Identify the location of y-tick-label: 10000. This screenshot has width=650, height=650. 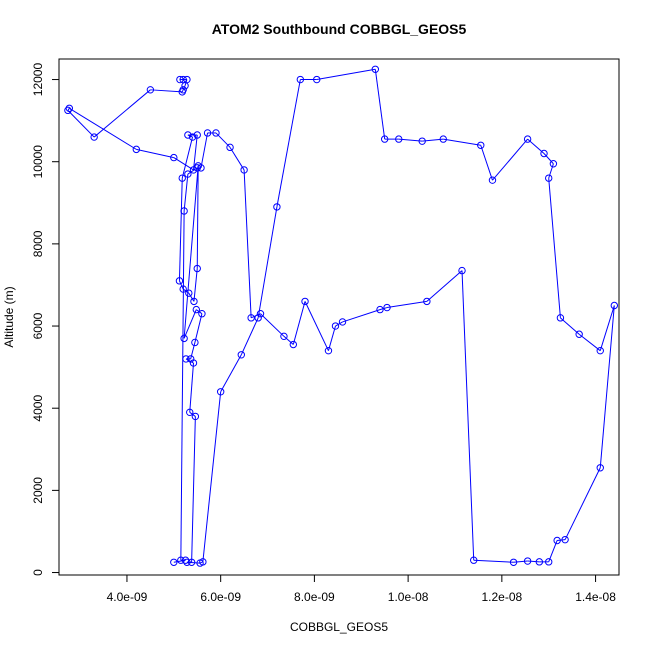
(38, 162).